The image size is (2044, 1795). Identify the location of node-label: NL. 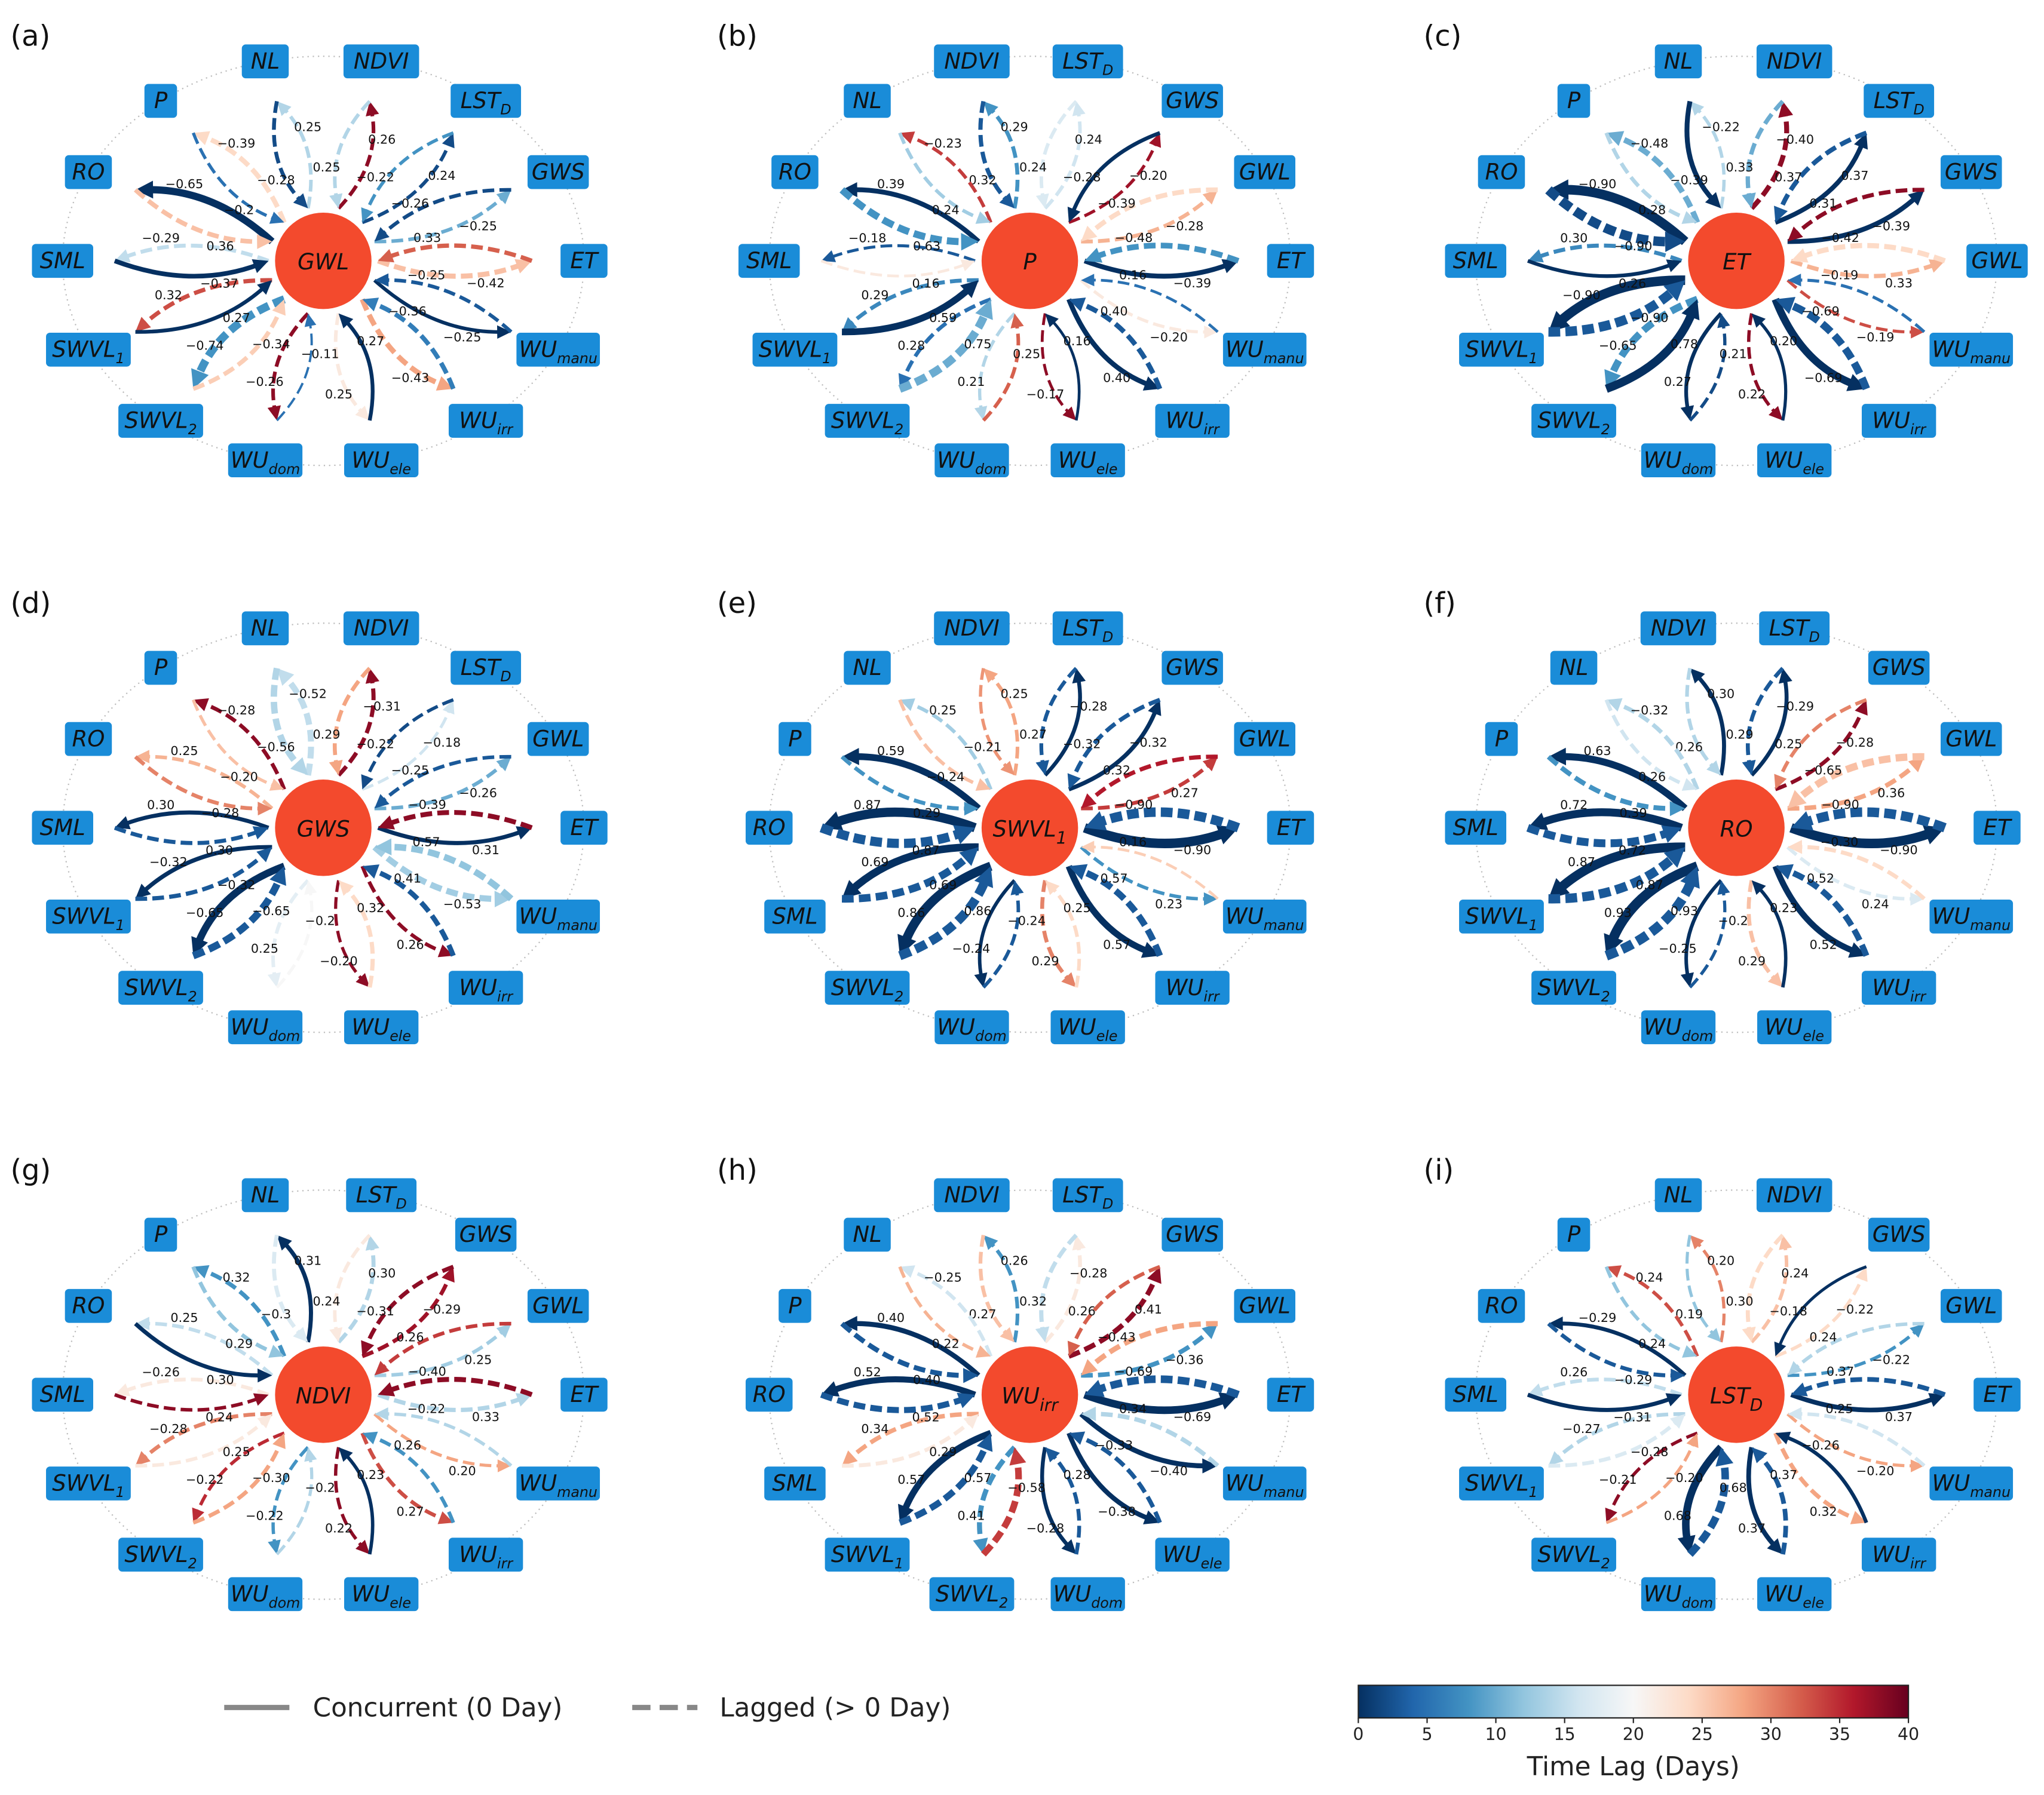
(265, 628).